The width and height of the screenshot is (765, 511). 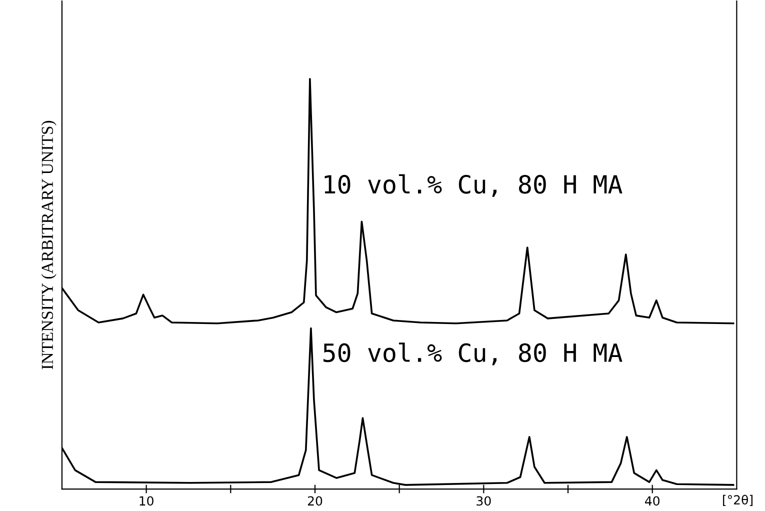 What do you see at coordinates (48, 245) in the screenshot?
I see `y-axis-title: INTENSITY (ARBITRARY UNITS)` at bounding box center [48, 245].